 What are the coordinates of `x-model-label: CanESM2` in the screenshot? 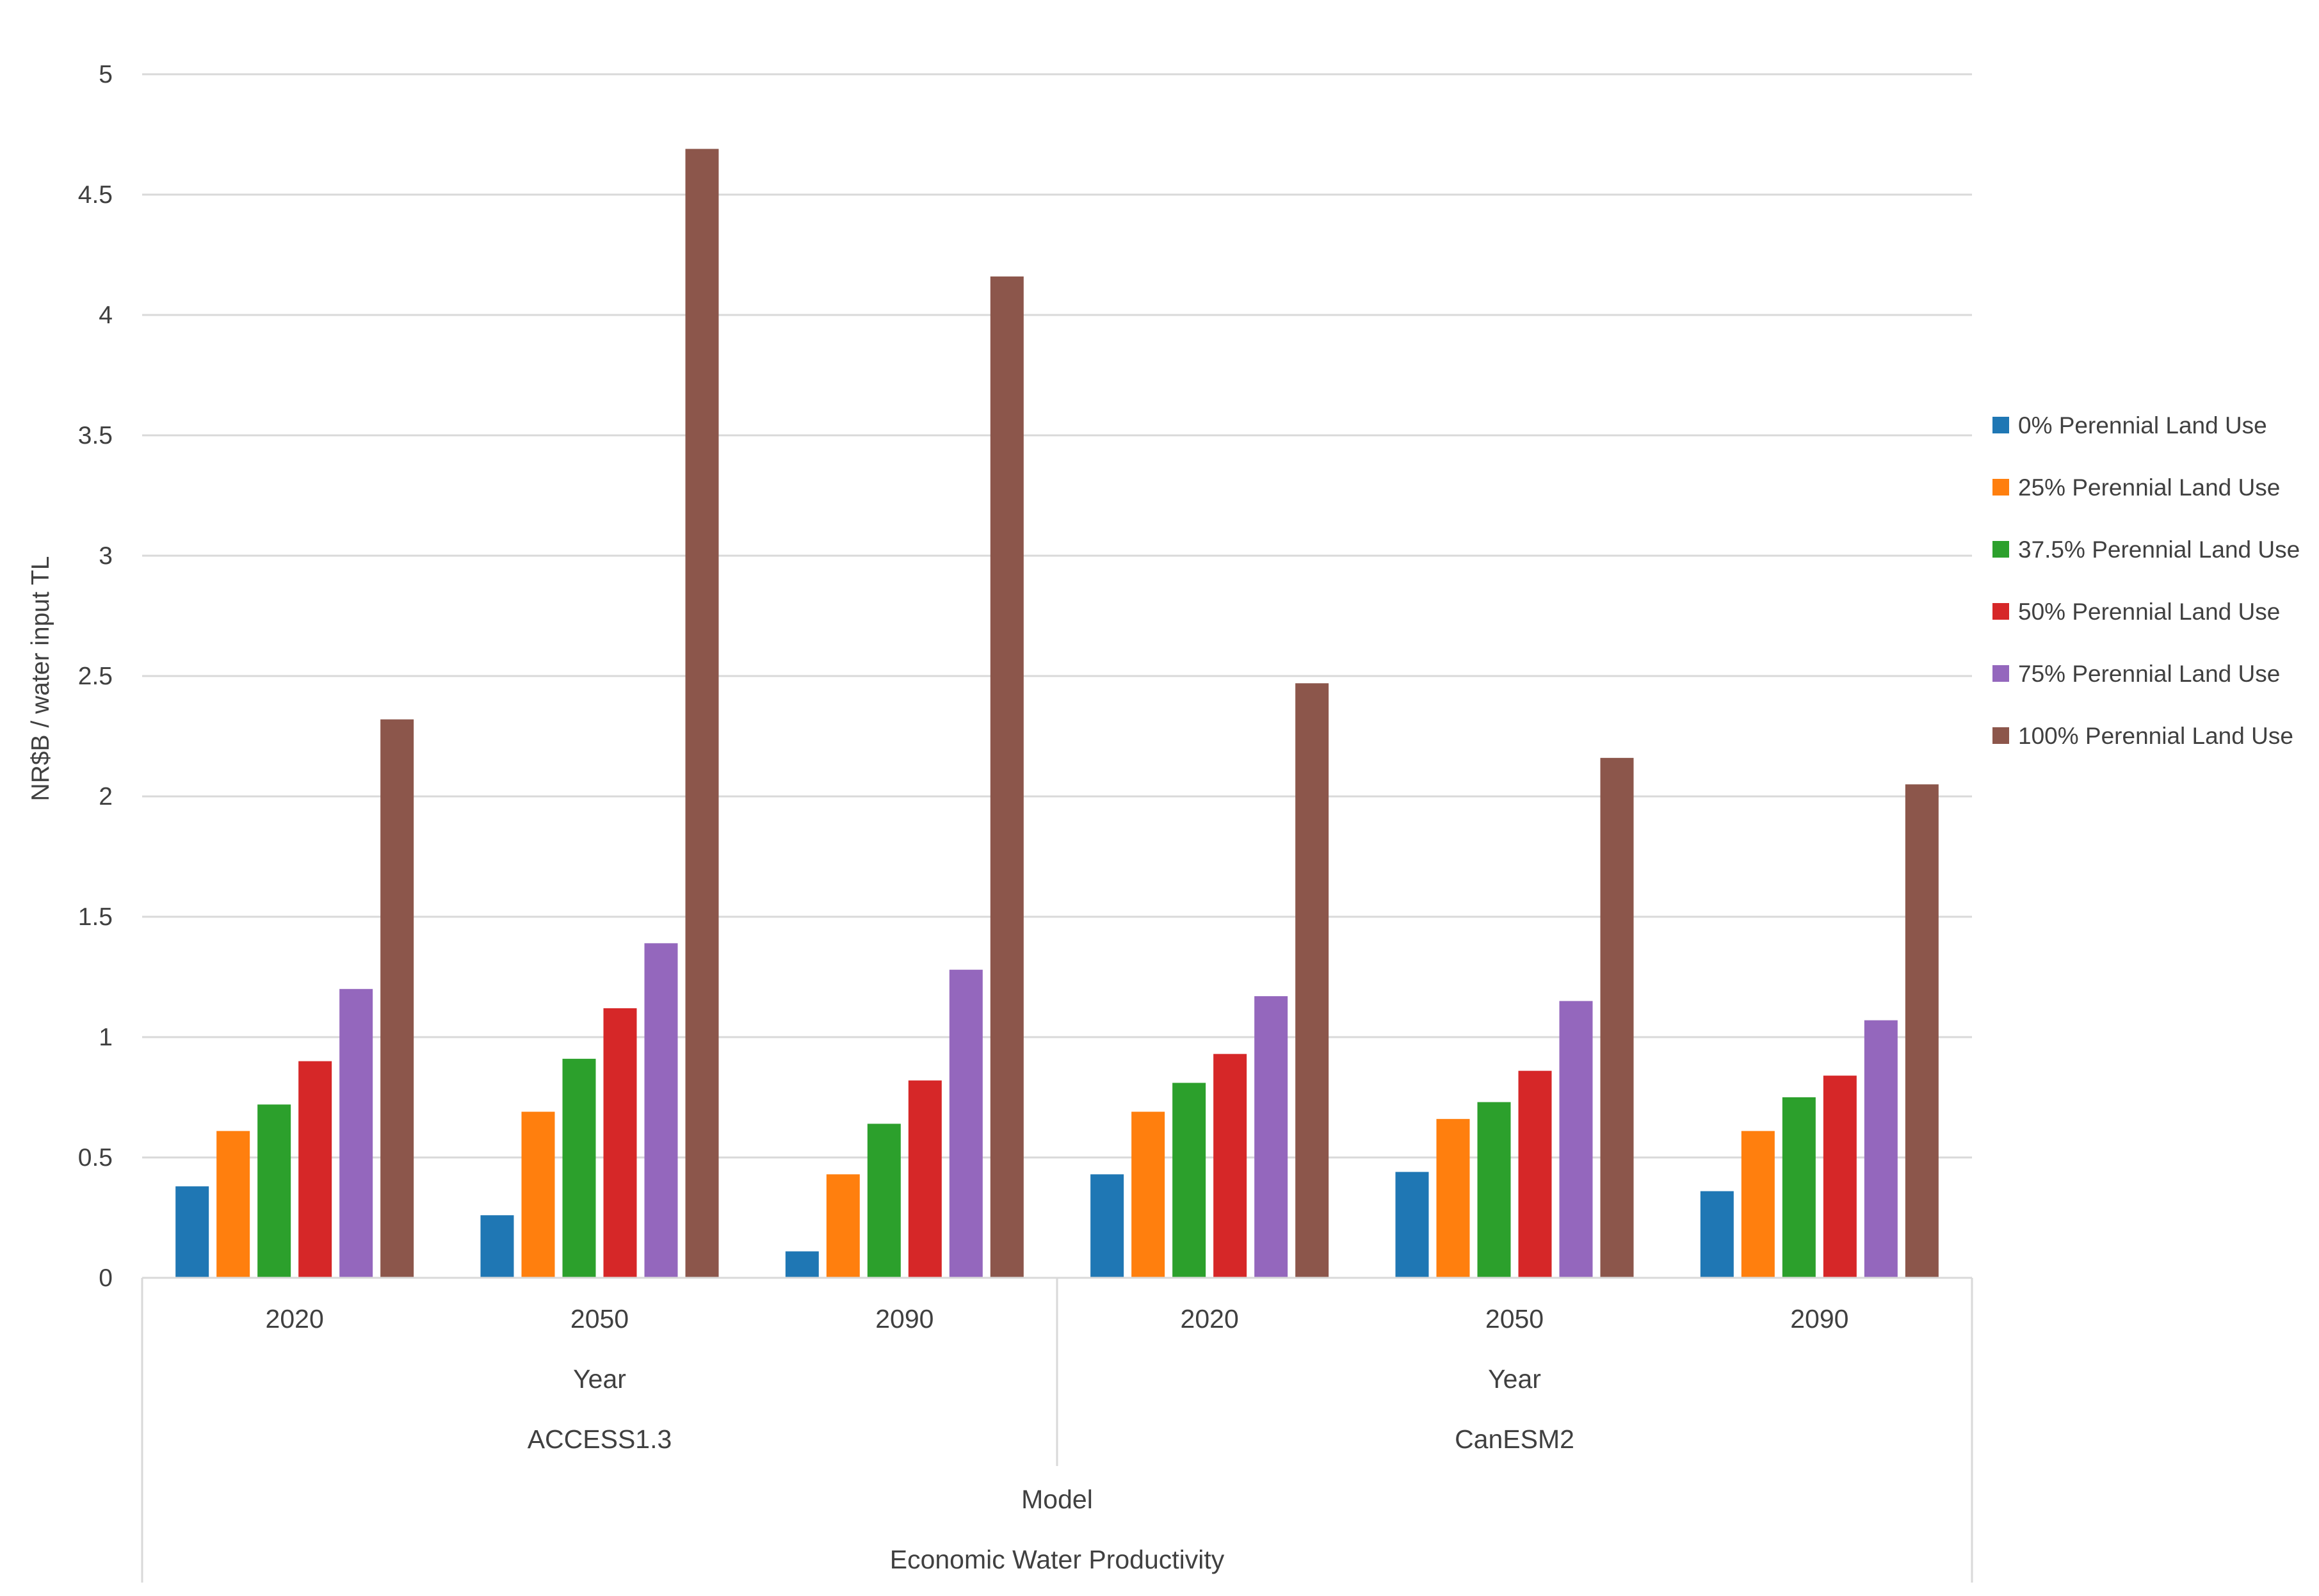 It's located at (1514, 1439).